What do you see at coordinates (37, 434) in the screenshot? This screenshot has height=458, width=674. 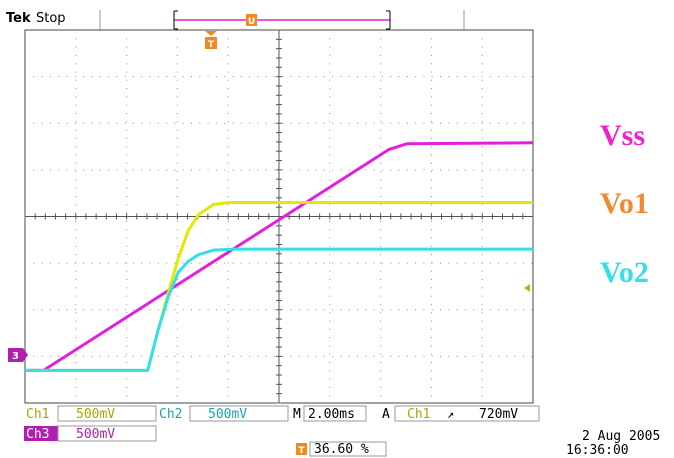 I see `svg-text: Ch3` at bounding box center [37, 434].